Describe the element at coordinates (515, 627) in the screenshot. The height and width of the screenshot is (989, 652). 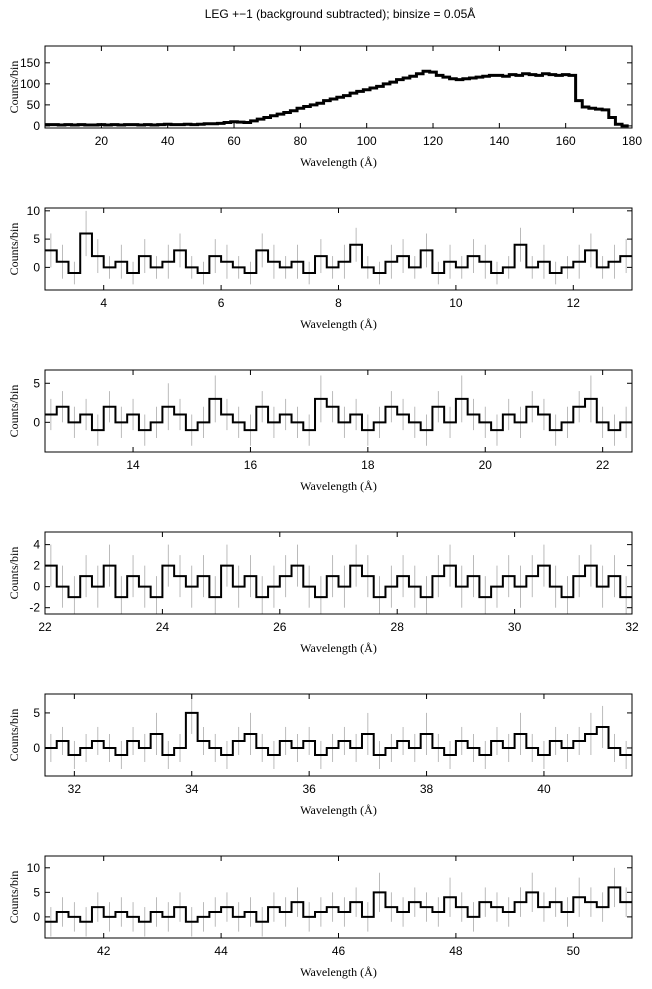
I see `x-tick-label: 30` at that location.